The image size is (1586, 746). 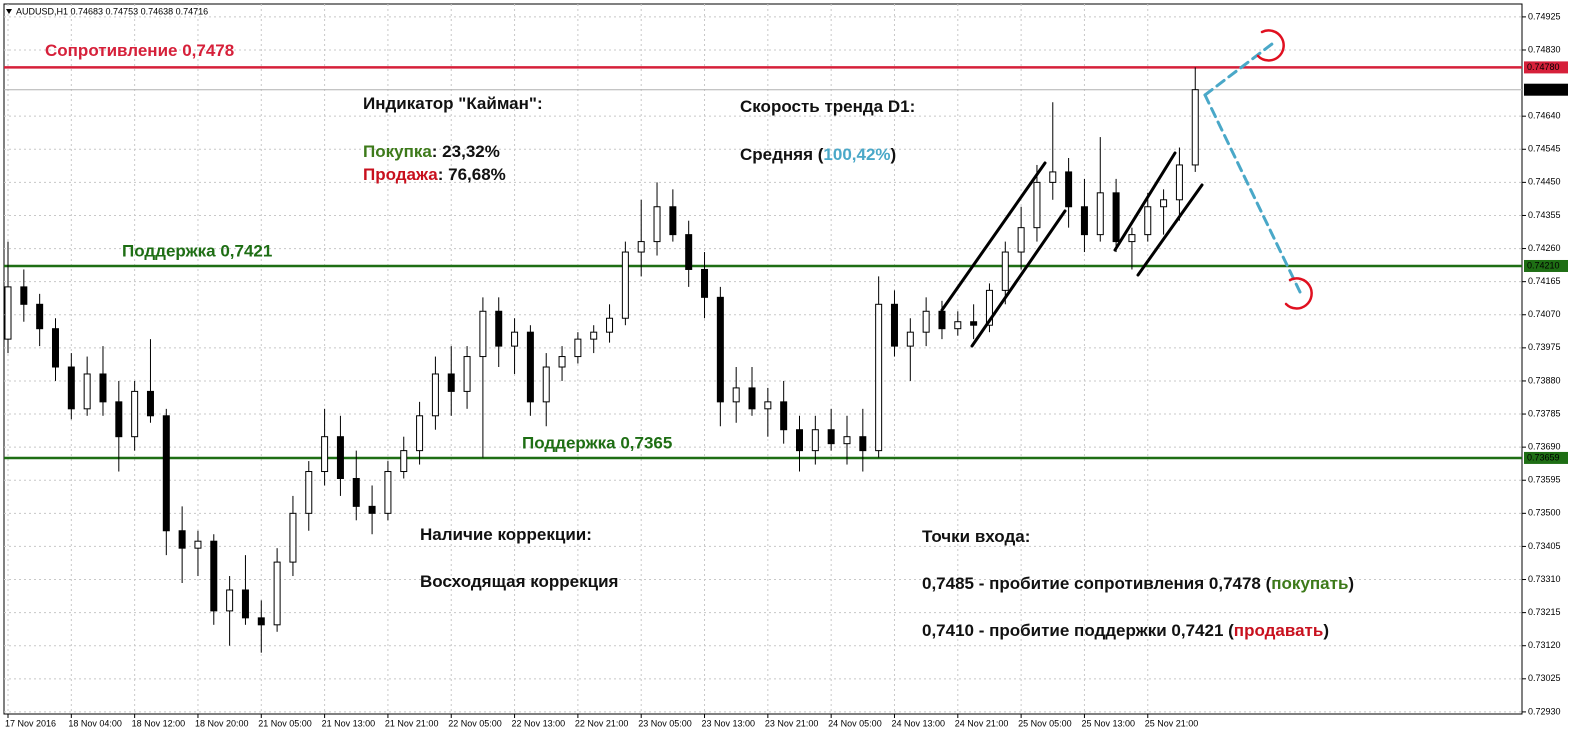 I want to click on y-tick-label: 0.74545, so click(x=1544, y=149).